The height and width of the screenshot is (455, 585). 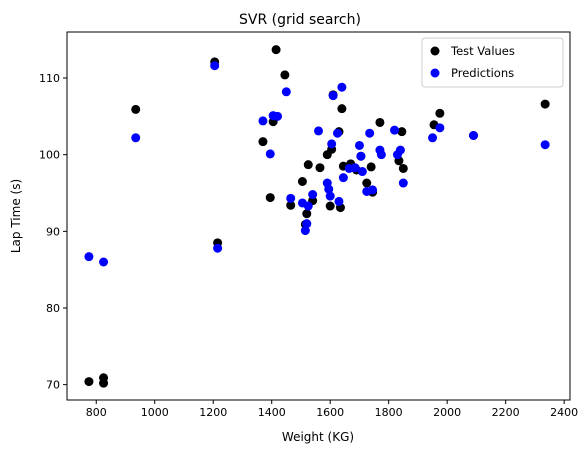 What do you see at coordinates (96, 412) in the screenshot?
I see `x-tick-label: 800` at bounding box center [96, 412].